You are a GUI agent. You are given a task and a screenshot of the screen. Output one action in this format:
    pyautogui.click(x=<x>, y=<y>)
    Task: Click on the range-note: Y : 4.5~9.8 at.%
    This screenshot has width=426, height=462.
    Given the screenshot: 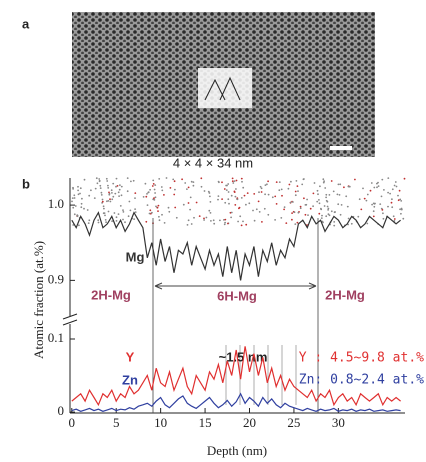 What is the action you would take?
    pyautogui.click(x=361, y=358)
    